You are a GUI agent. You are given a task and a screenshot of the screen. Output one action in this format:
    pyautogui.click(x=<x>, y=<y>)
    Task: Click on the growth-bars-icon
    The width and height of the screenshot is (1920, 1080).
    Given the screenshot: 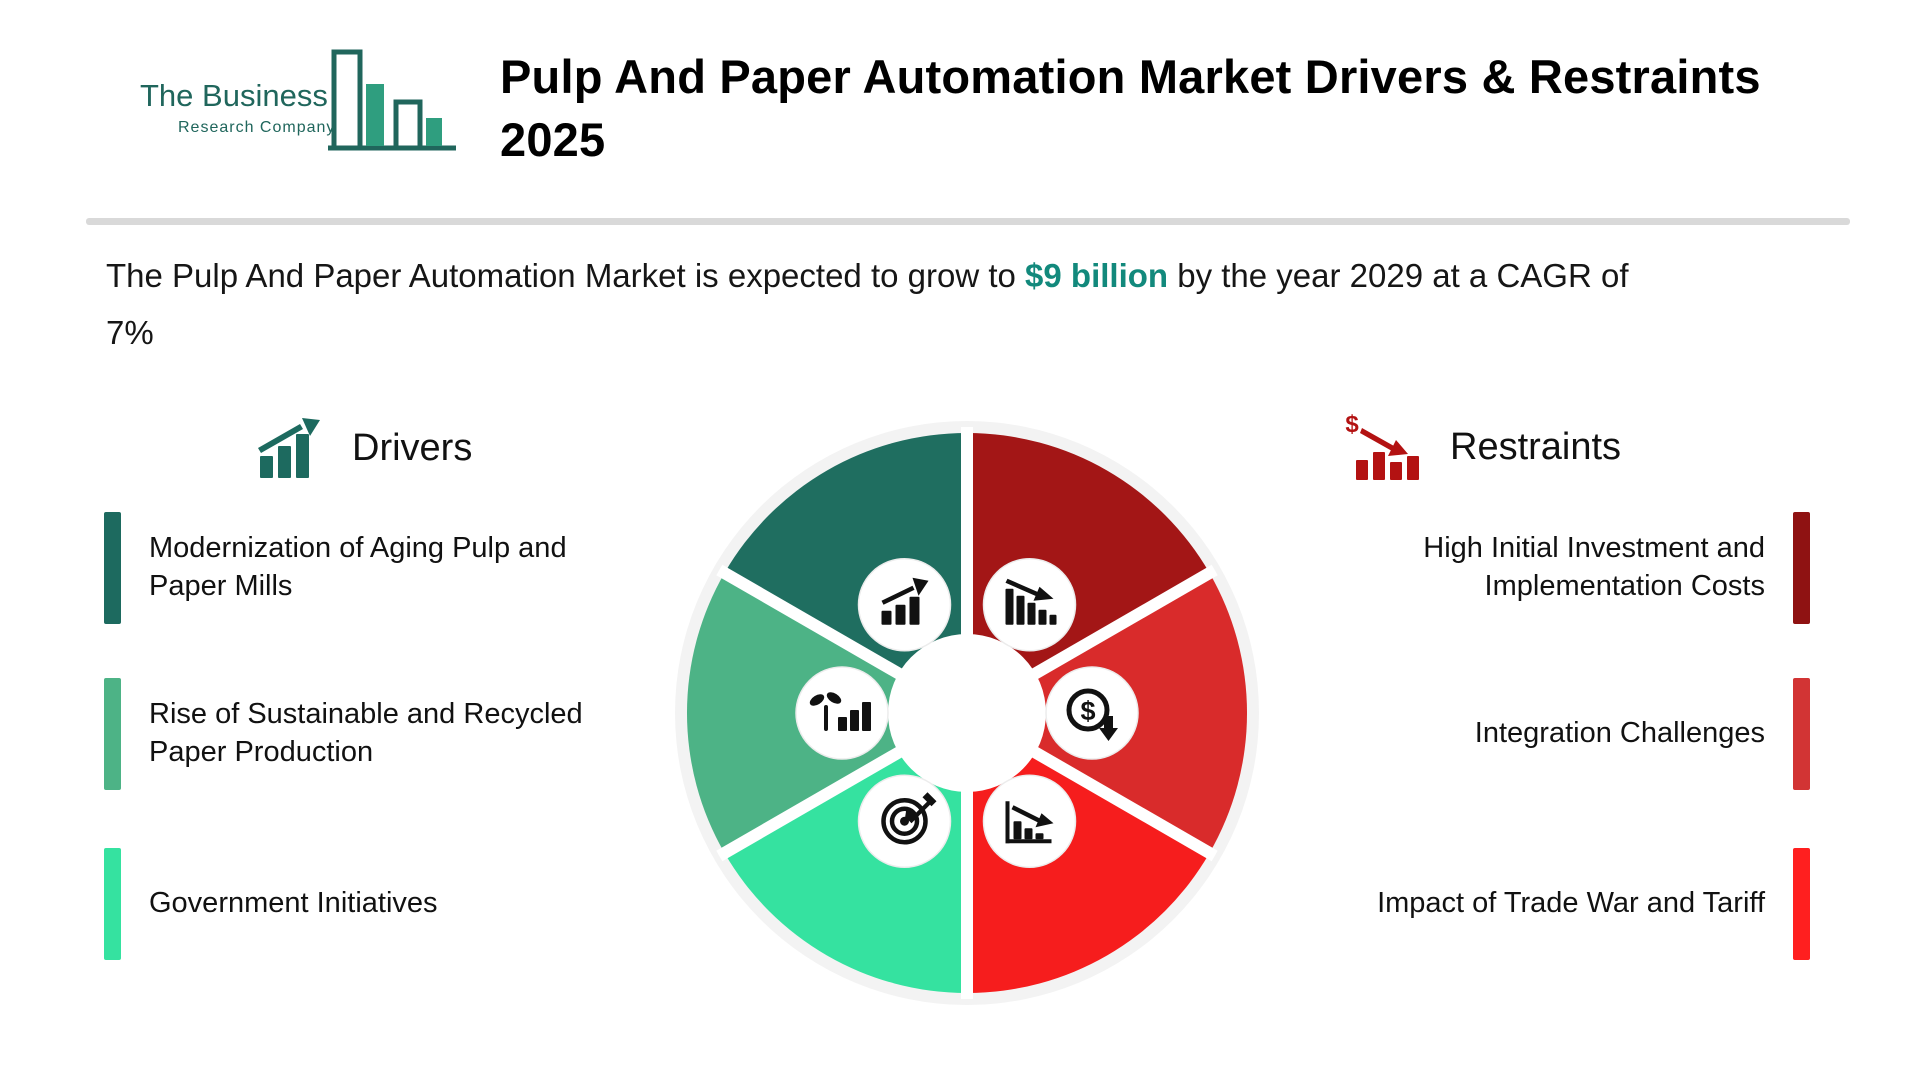 What is the action you would take?
    pyautogui.click(x=289, y=448)
    